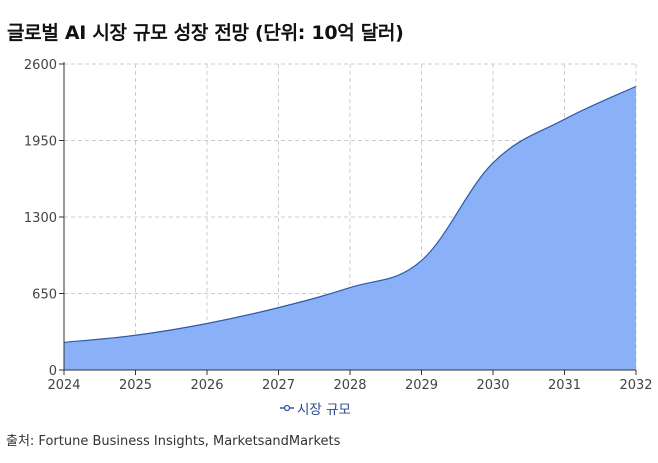  Describe the element at coordinates (564, 385) in the screenshot. I see `x-tick-label: 2031` at that location.